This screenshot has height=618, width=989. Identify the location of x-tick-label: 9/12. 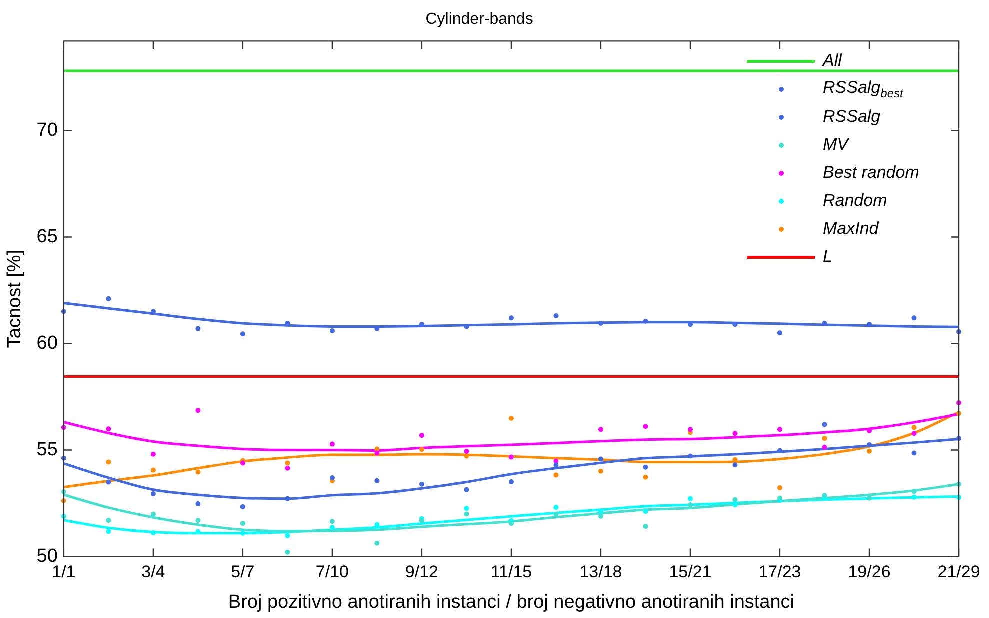
(422, 572).